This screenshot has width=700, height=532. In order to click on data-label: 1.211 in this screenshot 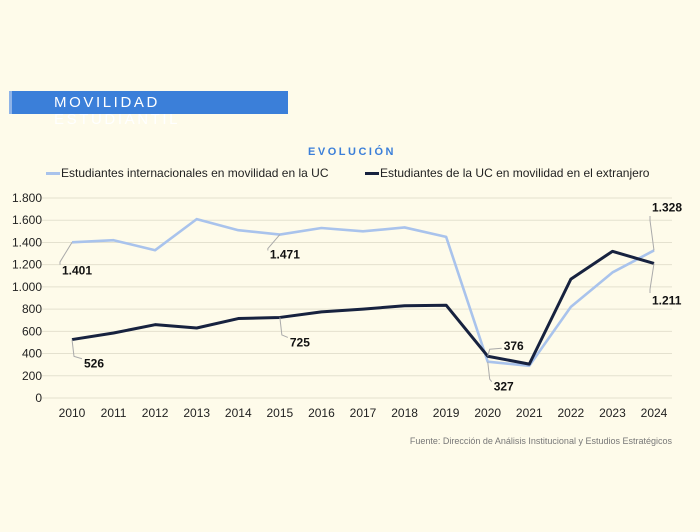, I will do `click(667, 300)`.